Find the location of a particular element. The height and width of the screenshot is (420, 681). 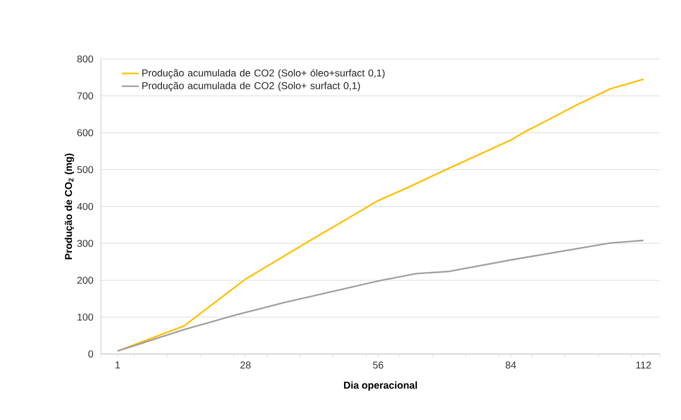

x-tick-label: 28 is located at coordinates (245, 365).